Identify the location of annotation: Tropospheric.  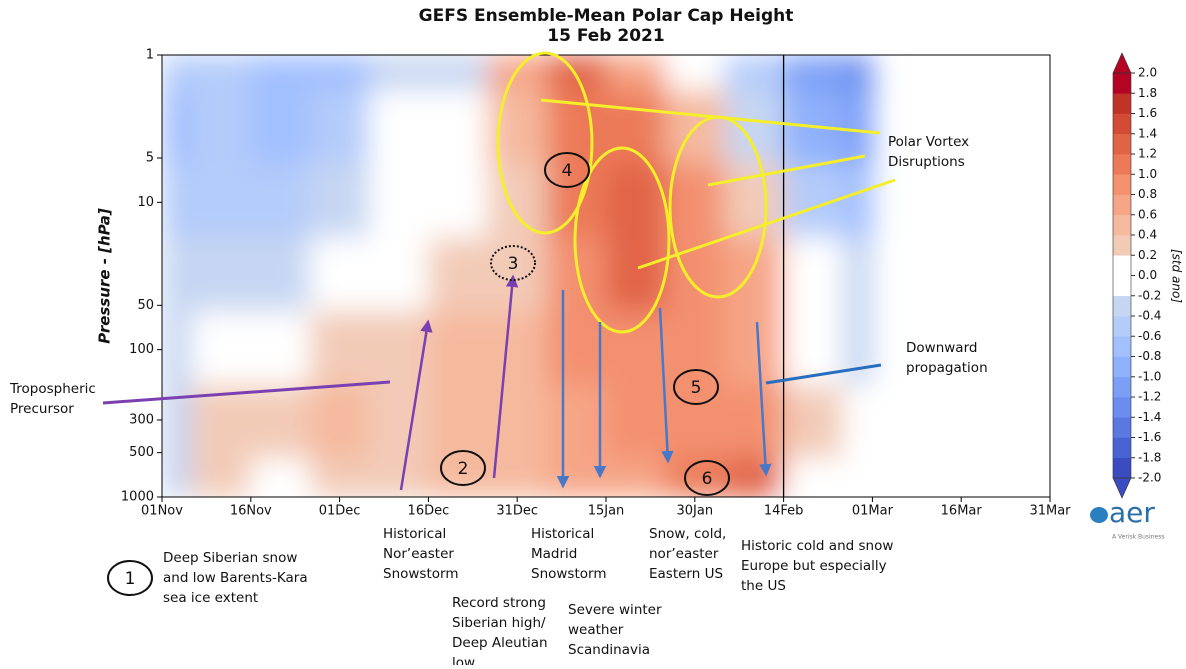
(52, 389).